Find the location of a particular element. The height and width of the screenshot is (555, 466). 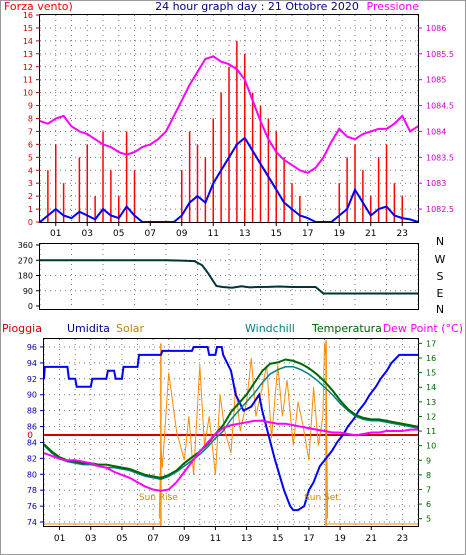

y-right-tick-label: 1085.5 is located at coordinates (440, 54).